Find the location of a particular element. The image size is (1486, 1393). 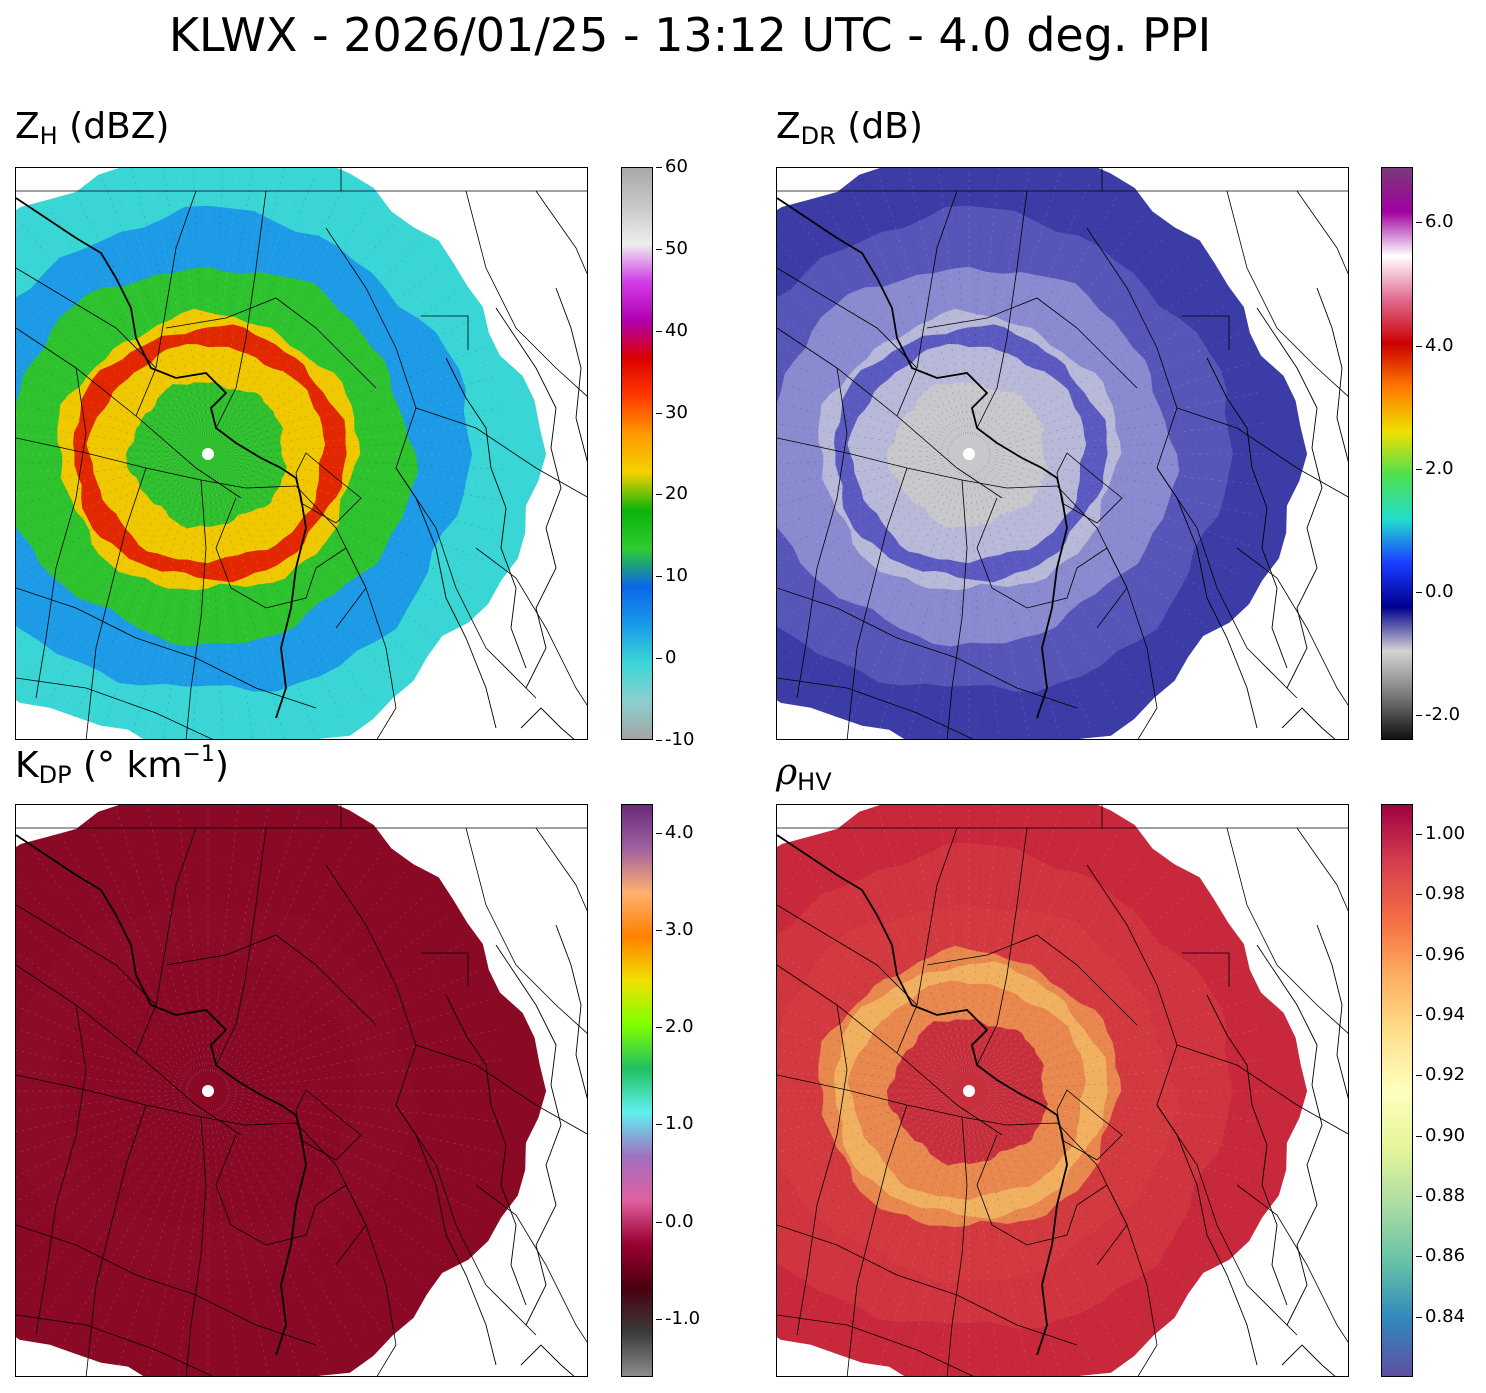

colorbar-tick-label: 1.0 is located at coordinates (675, 1124).